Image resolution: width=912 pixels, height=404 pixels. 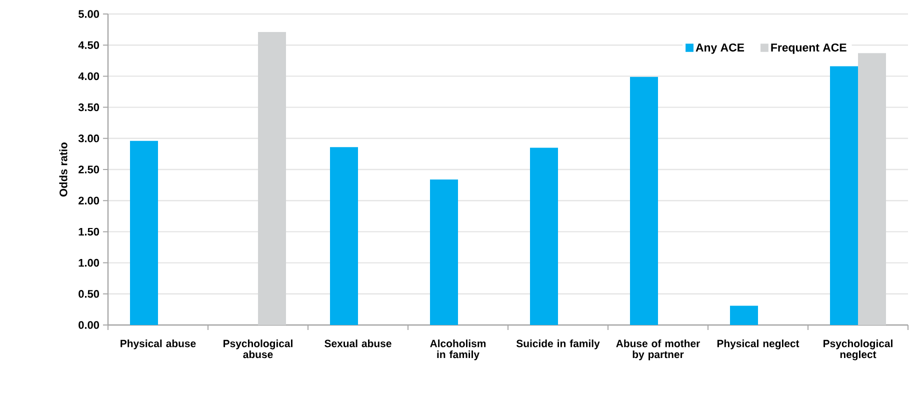 What do you see at coordinates (89, 232) in the screenshot?
I see `y-tick-label: 1.50` at bounding box center [89, 232].